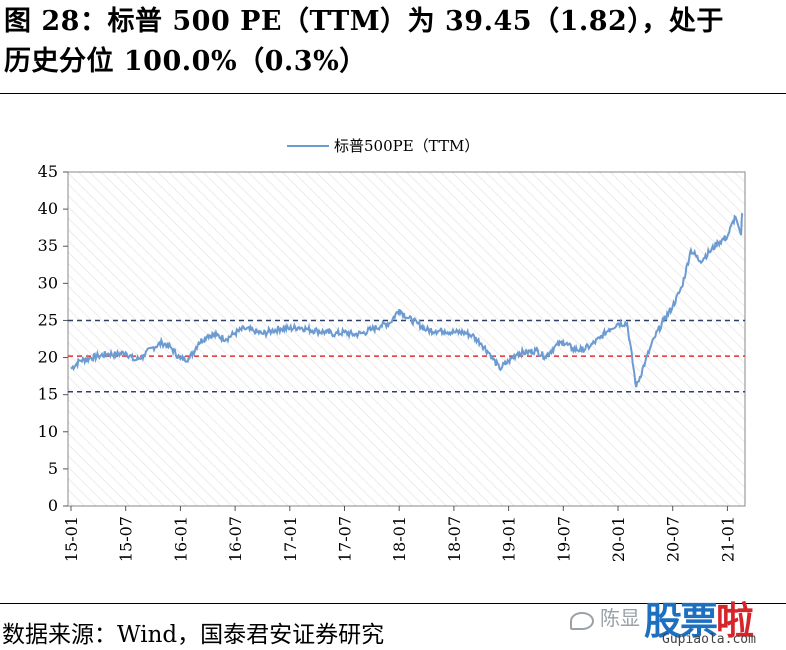 This screenshot has width=786, height=650. What do you see at coordinates (620, 618) in the screenshot?
I see `watermark-author: 陈显` at bounding box center [620, 618].